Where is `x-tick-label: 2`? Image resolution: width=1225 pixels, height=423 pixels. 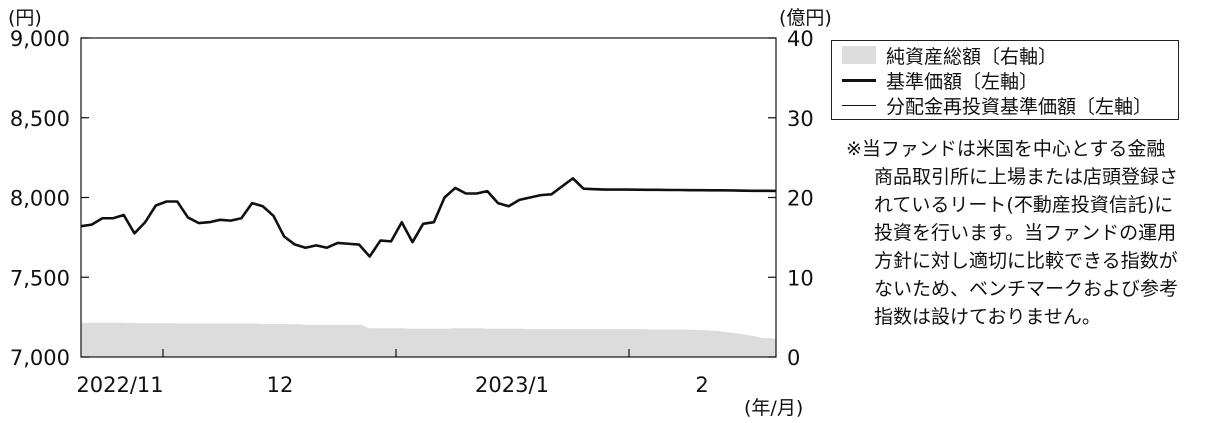 x-tick-label: 2 is located at coordinates (701, 385).